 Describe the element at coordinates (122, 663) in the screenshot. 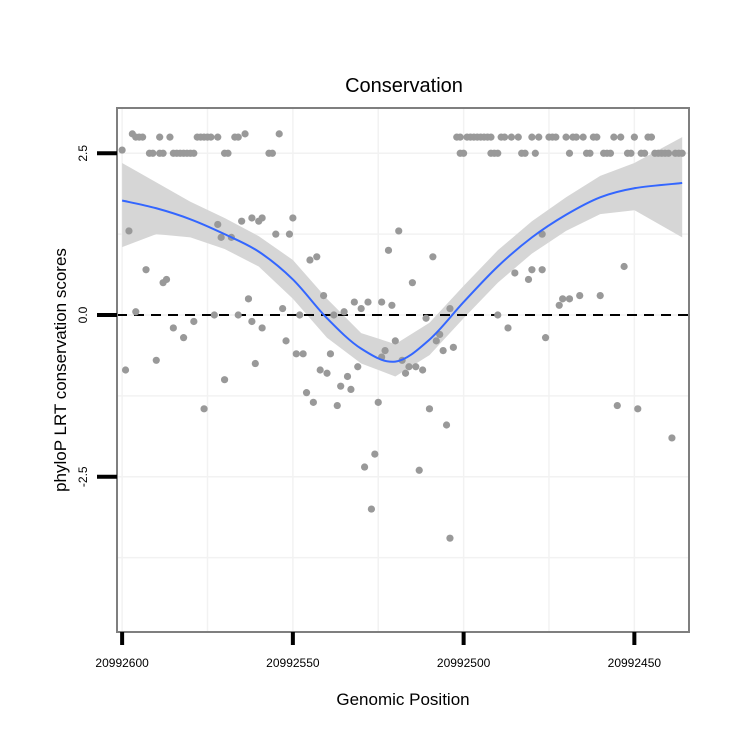

I see `x-tick-label: 20992600` at that location.